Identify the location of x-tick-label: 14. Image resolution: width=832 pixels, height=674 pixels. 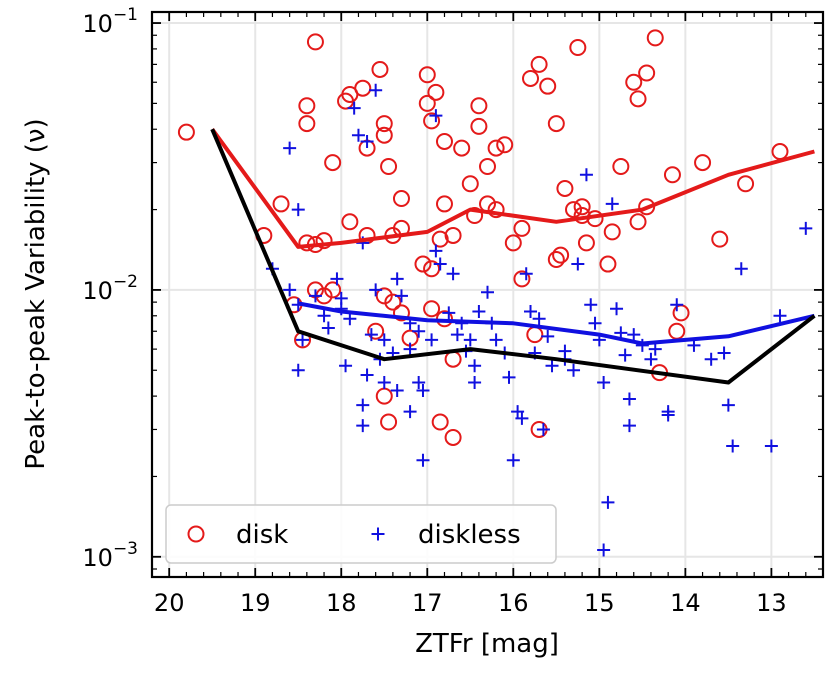
(685, 603).